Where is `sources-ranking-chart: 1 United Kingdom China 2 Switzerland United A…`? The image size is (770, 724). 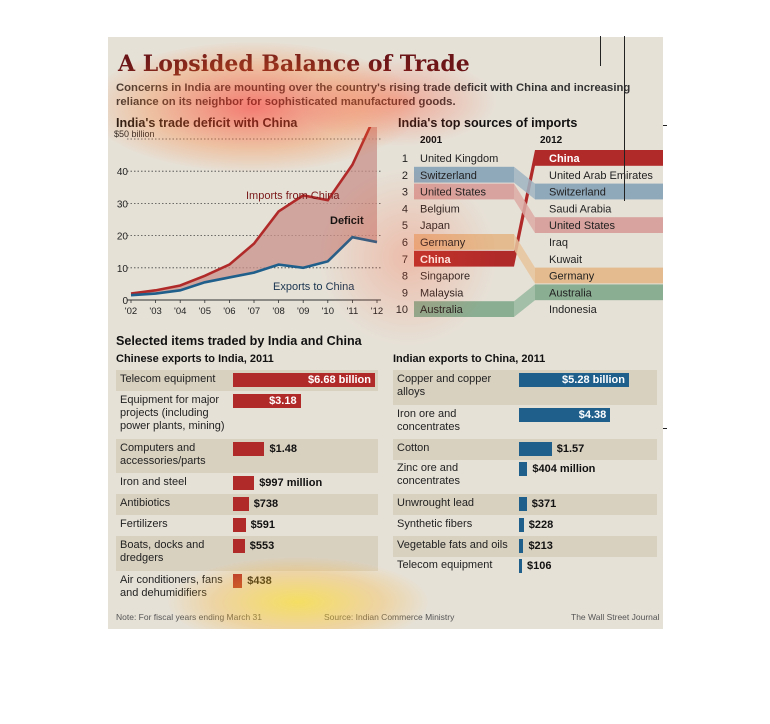 sources-ranking-chart: 1 United Kingdom China 2 Switzerland United A… is located at coordinates (529, 233).